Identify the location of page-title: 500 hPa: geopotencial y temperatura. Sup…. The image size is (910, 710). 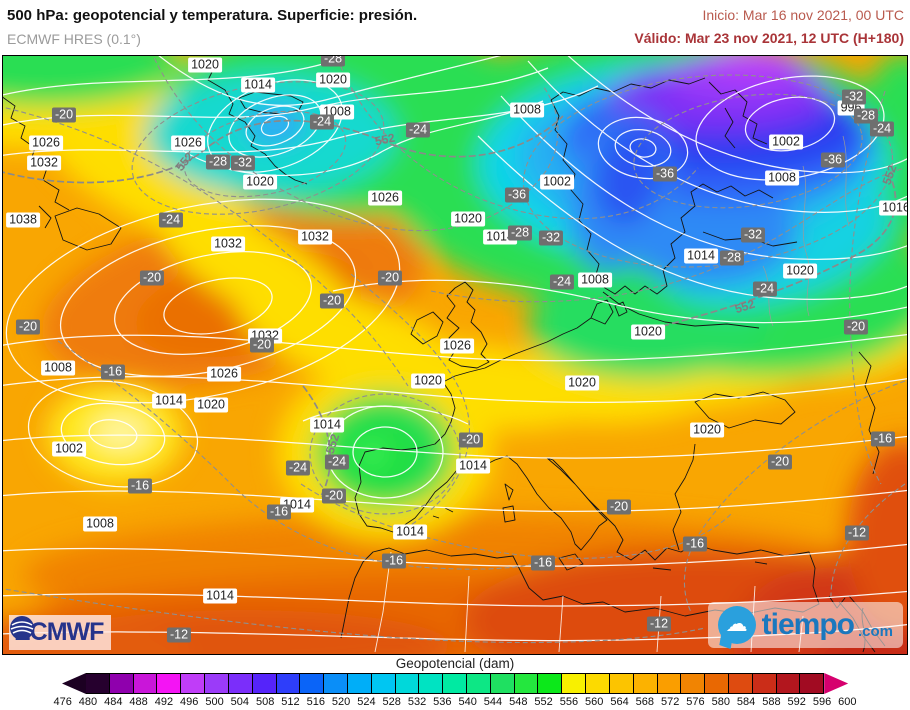
(212, 15).